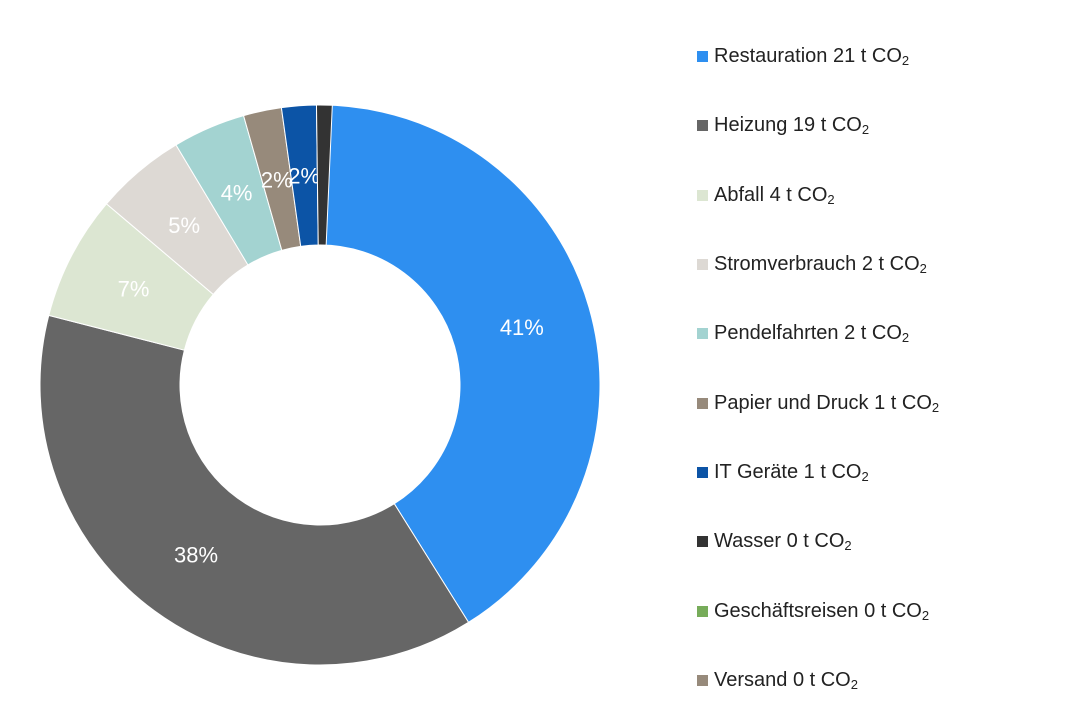 The width and height of the screenshot is (1079, 715). What do you see at coordinates (196, 555) in the screenshot?
I see `slice-percent-label-1: 38%` at bounding box center [196, 555].